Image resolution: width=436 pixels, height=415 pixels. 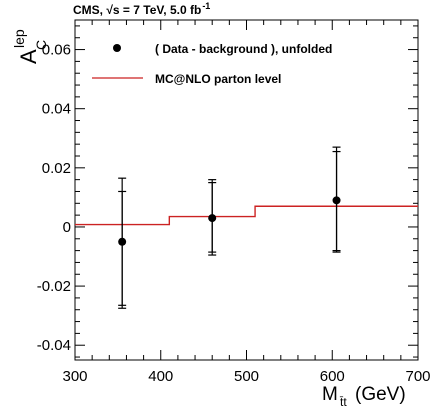 I want to click on x-axis-label: M t̄t (GeV), so click(x=364, y=396).